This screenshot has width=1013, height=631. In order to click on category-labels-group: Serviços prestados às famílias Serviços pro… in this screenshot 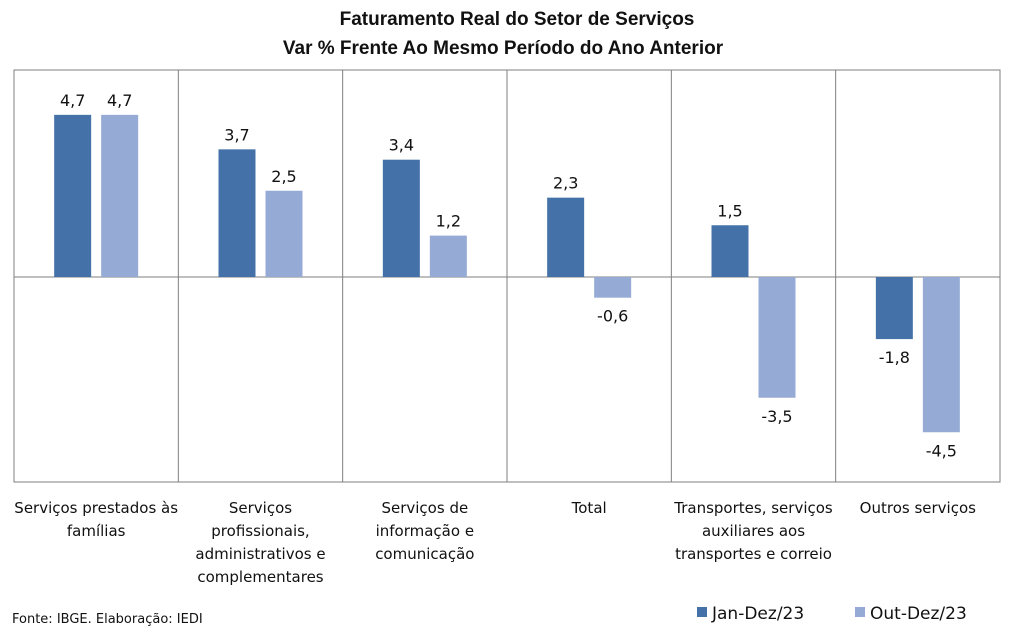, I will do `click(495, 542)`.